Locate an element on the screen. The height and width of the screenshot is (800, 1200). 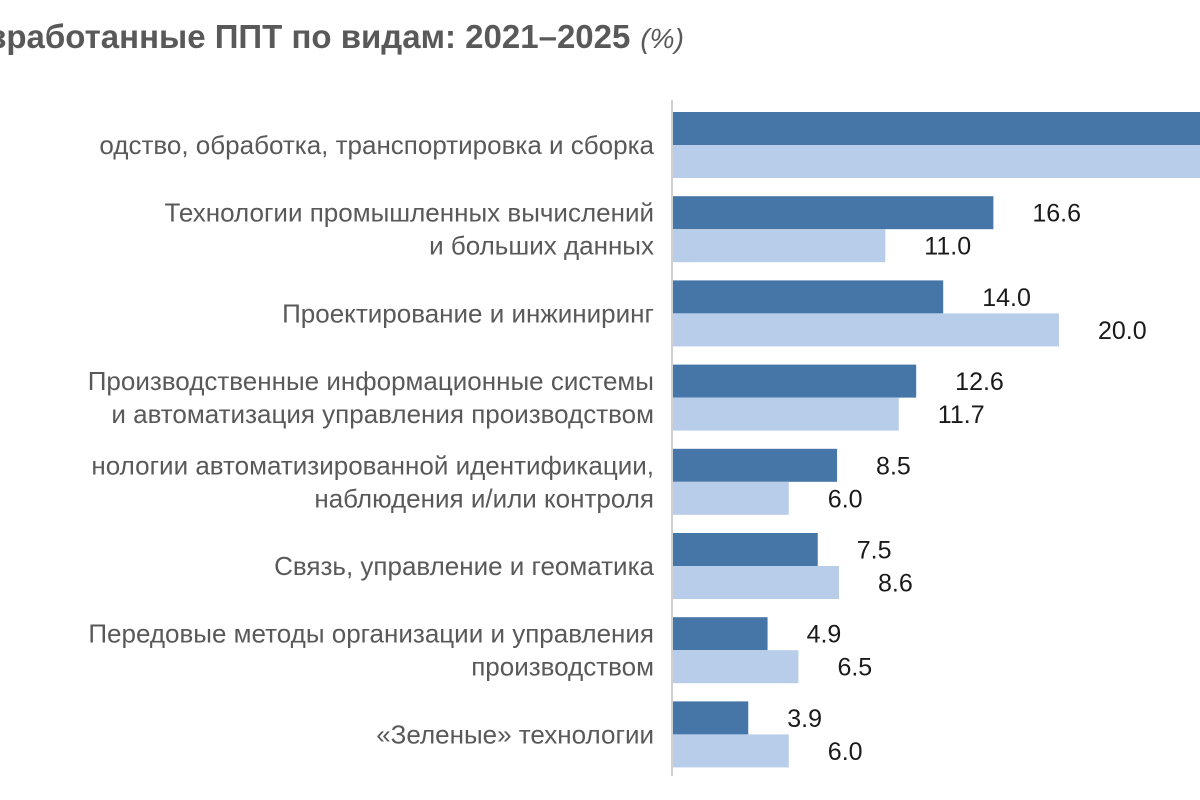
category-label: «Зеленые» технологии is located at coordinates (515, 734).